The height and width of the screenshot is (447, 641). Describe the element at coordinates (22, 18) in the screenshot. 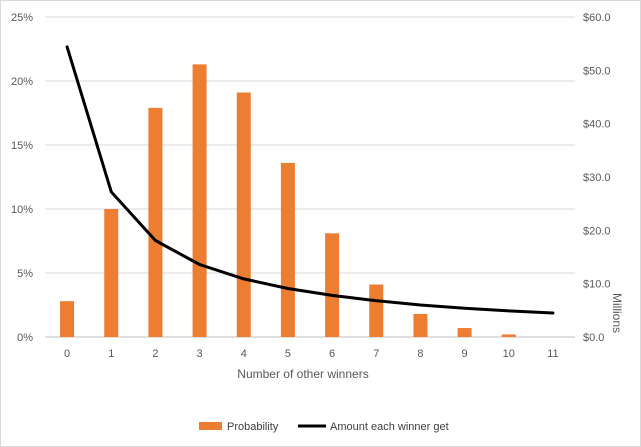

I see `left-axis-tick-label: 25%` at that location.